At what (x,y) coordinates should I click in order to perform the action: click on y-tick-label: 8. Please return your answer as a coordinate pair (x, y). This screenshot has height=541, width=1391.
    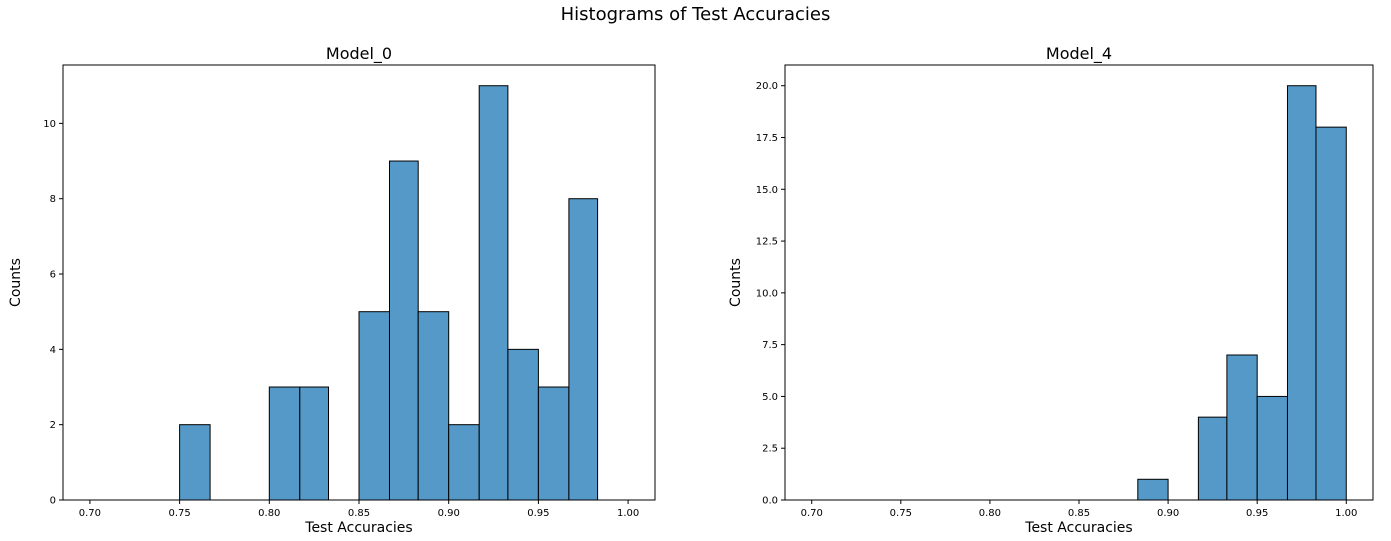
    Looking at the image, I should click on (53, 199).